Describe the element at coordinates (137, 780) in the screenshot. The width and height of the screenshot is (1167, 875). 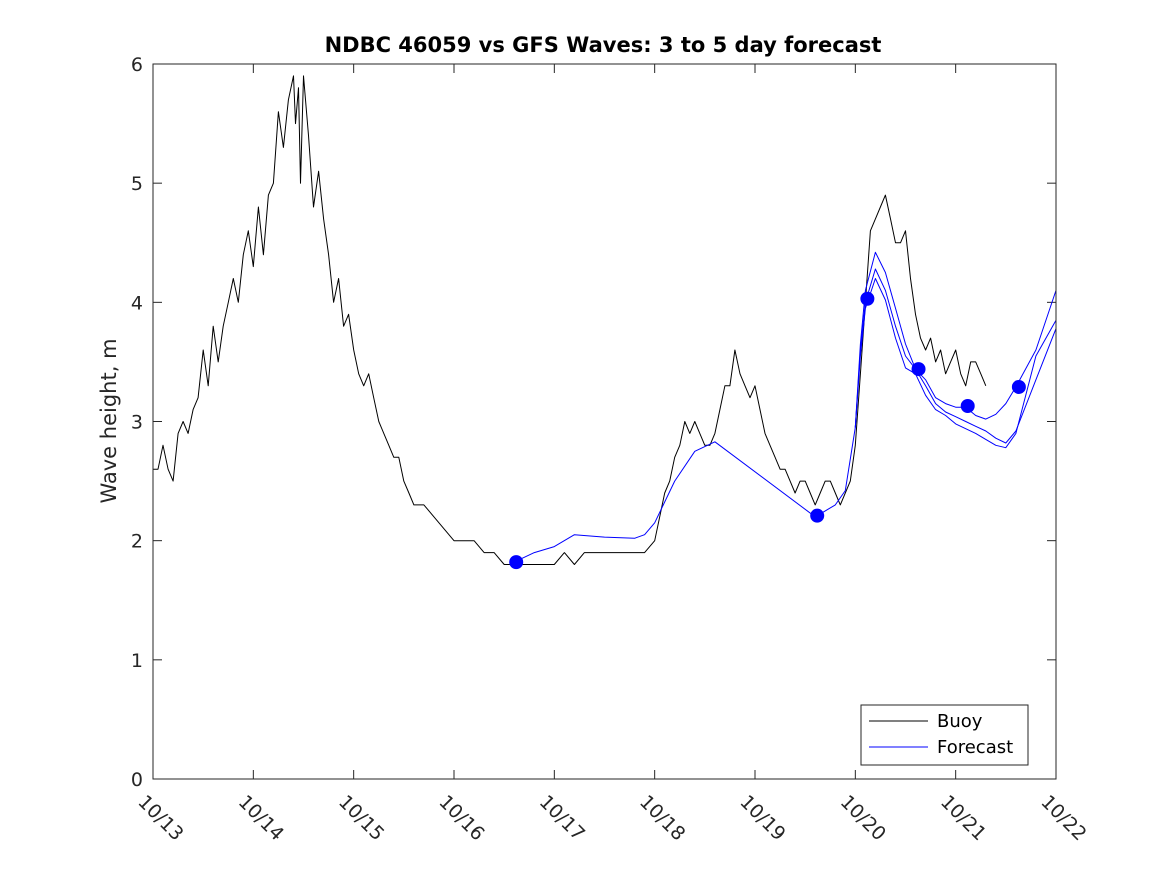
I see `y-tick-label: 0` at that location.